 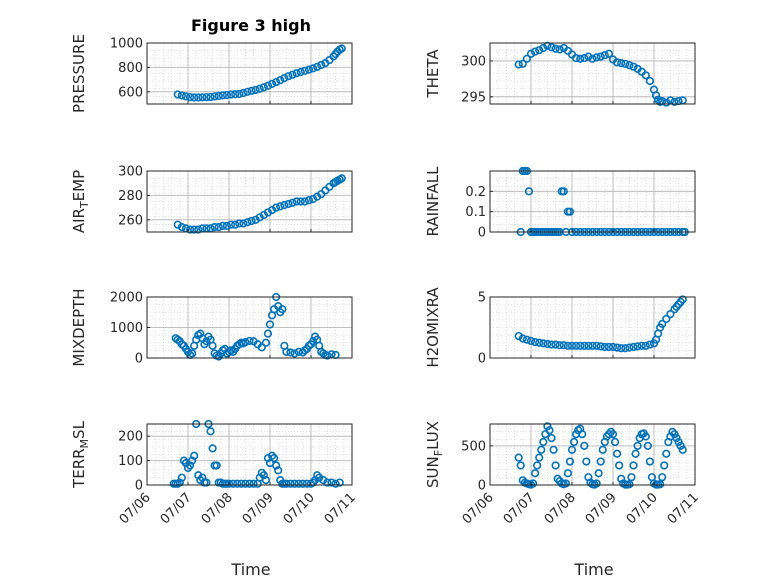 I want to click on y-tick-label: 200, so click(x=130, y=437).